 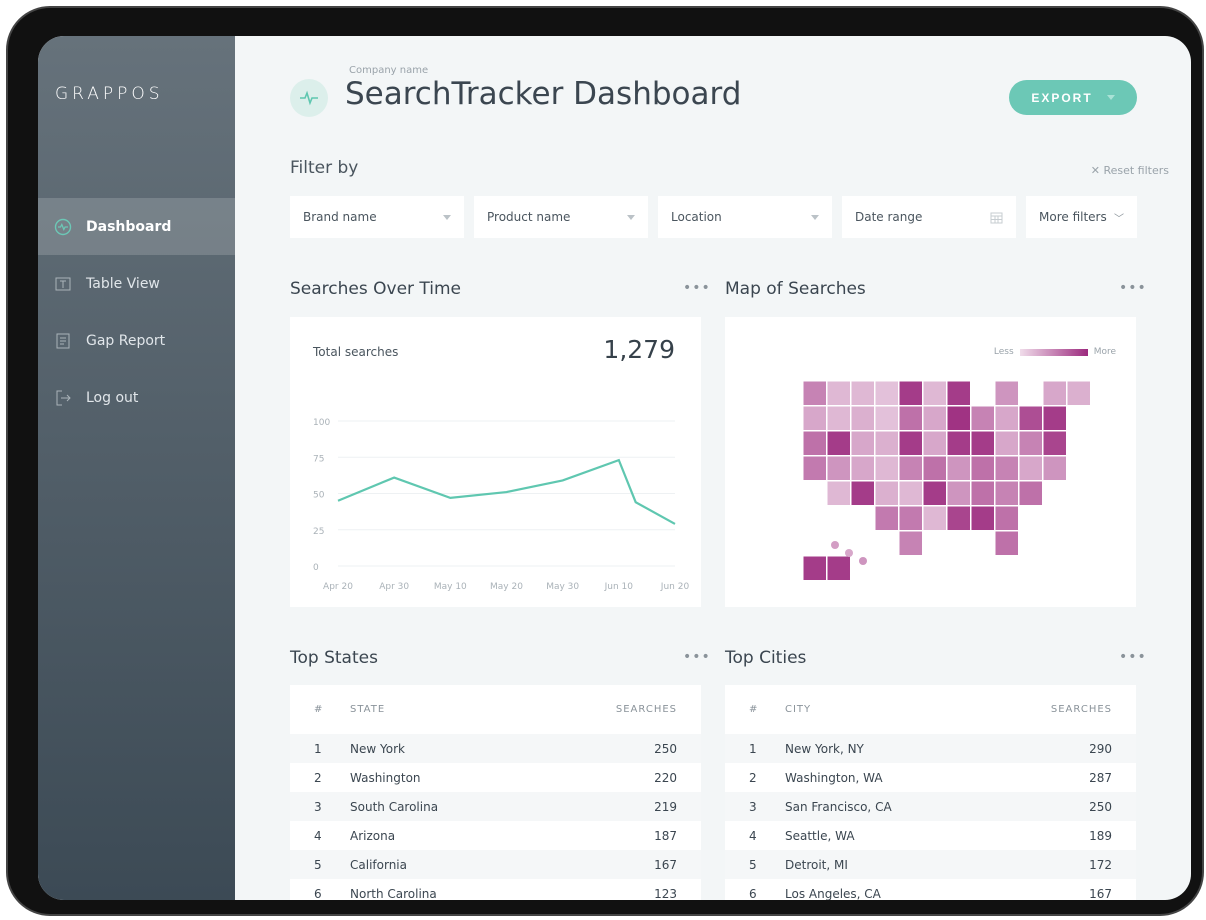 I want to click on table-row: 2 Washington, WA 287, so click(x=930, y=777).